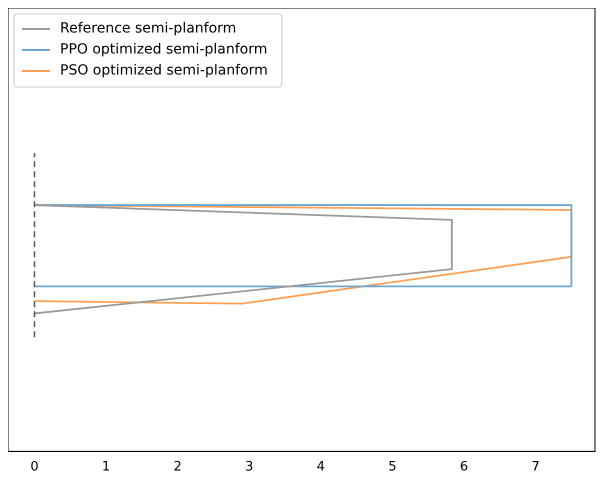  What do you see at coordinates (34, 467) in the screenshot?
I see `x-tick-label: 0` at bounding box center [34, 467].